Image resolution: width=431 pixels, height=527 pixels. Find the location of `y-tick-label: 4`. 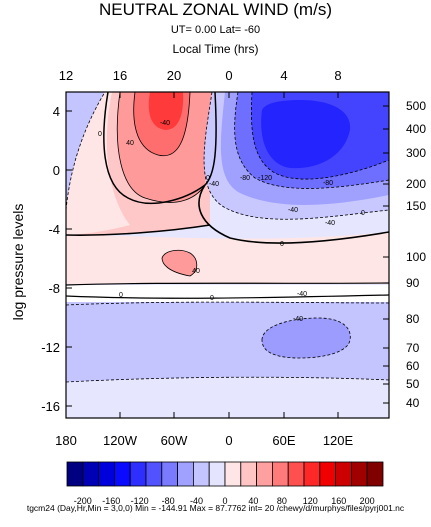

y-tick-label: 4 is located at coordinates (56, 111).